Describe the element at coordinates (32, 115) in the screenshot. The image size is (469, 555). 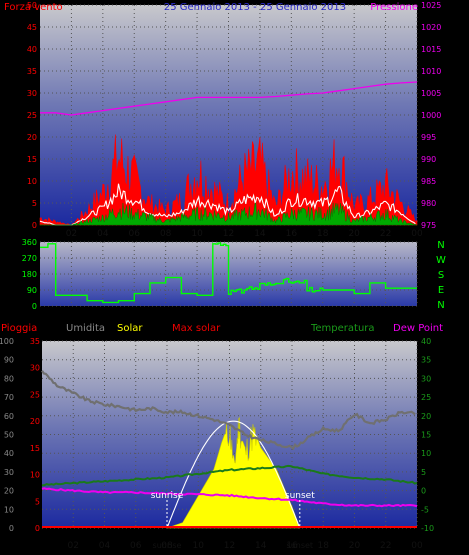
I see `wind-tick-label: 25` at that location.